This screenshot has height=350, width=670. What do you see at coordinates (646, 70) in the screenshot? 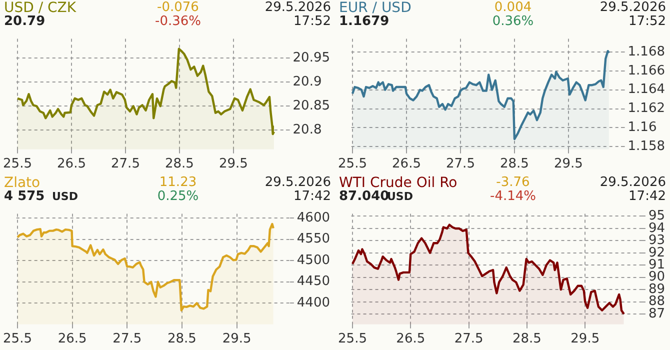
I see `y-tick-label: 1.166` at bounding box center [646, 70].